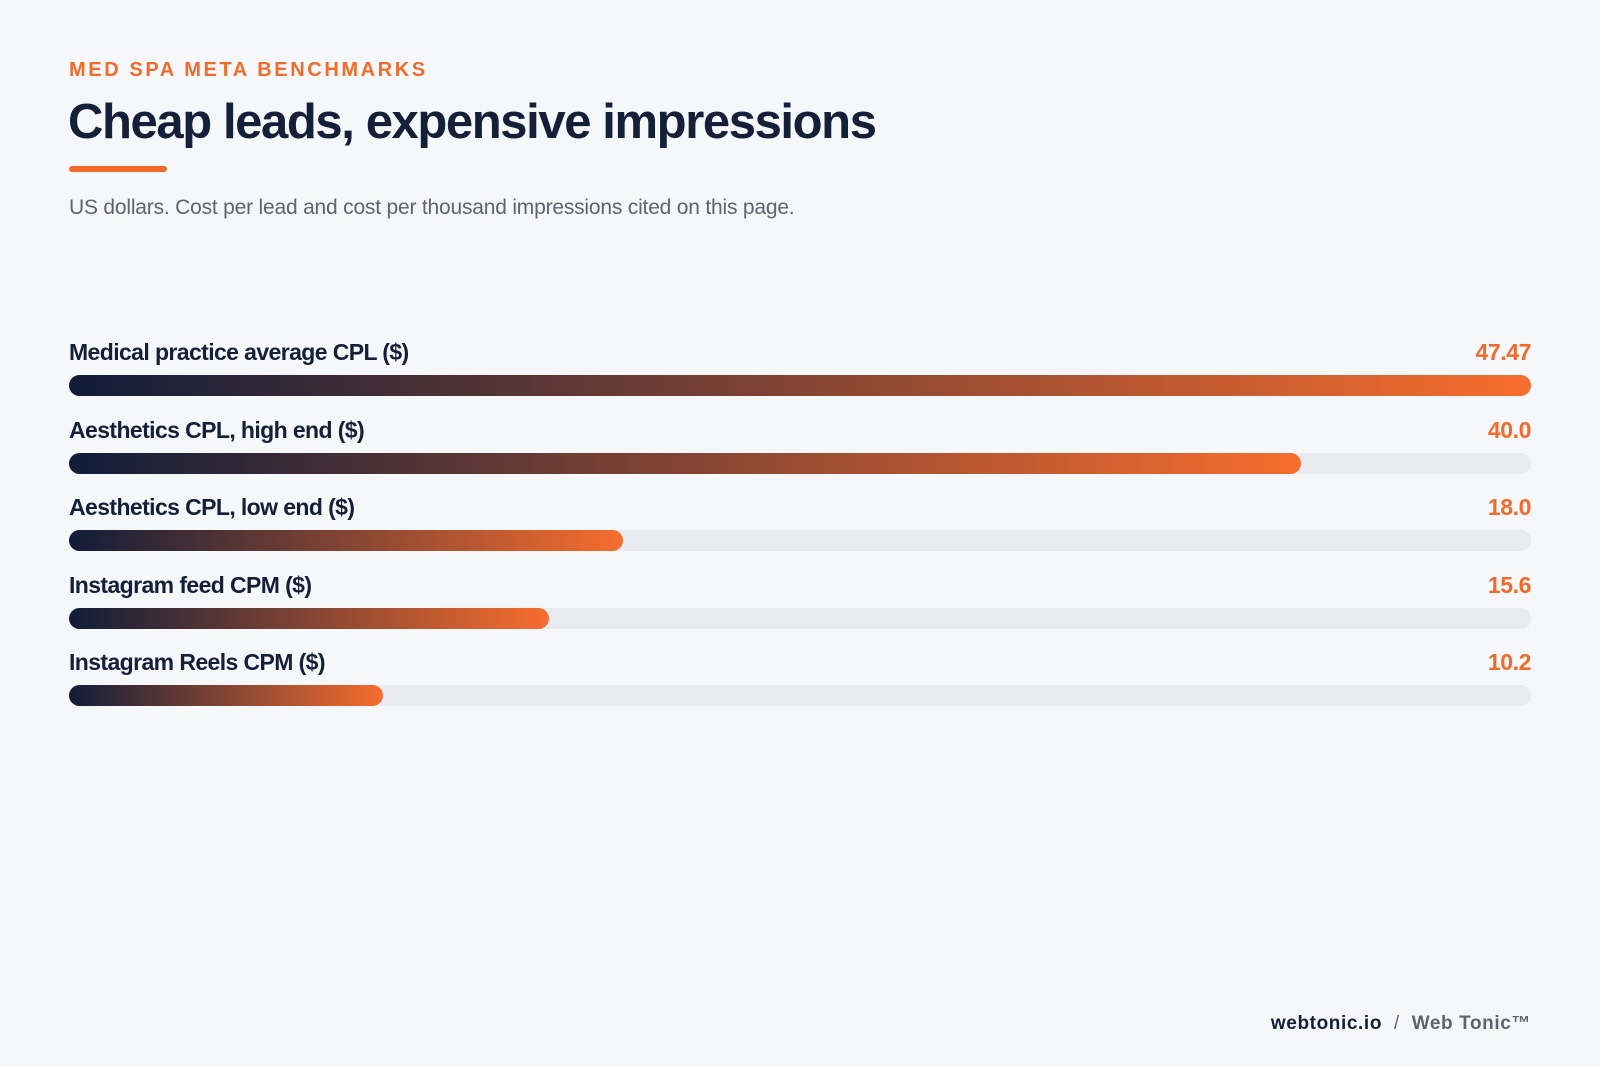 This screenshot has height=1067, width=1600. What do you see at coordinates (190, 584) in the screenshot?
I see `bar-label: Instagram feed CPM ($)` at bounding box center [190, 584].